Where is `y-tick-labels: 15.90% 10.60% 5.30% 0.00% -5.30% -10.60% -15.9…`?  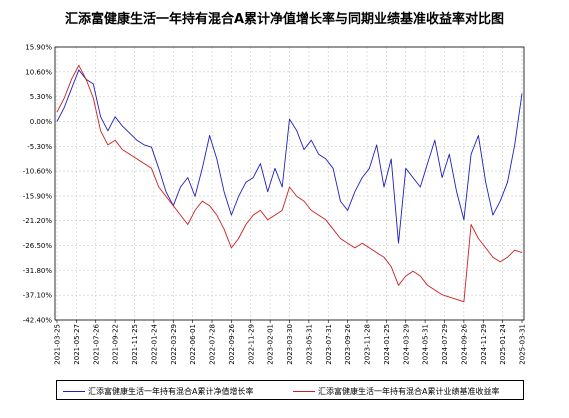 y-tick-labels: 15.90% 10.60% 5.30% 0.00% -5.30% -10.60% -15.9… is located at coordinates (38, 184).